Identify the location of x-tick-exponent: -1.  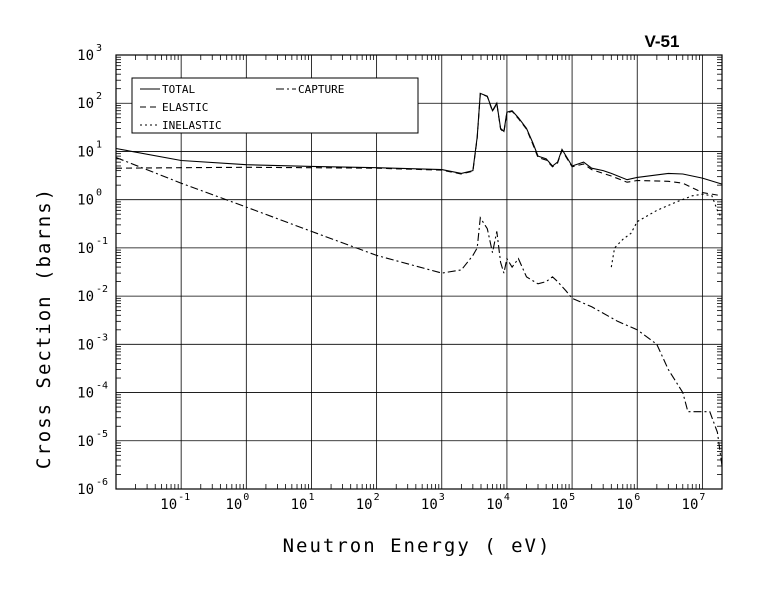
(184, 497).